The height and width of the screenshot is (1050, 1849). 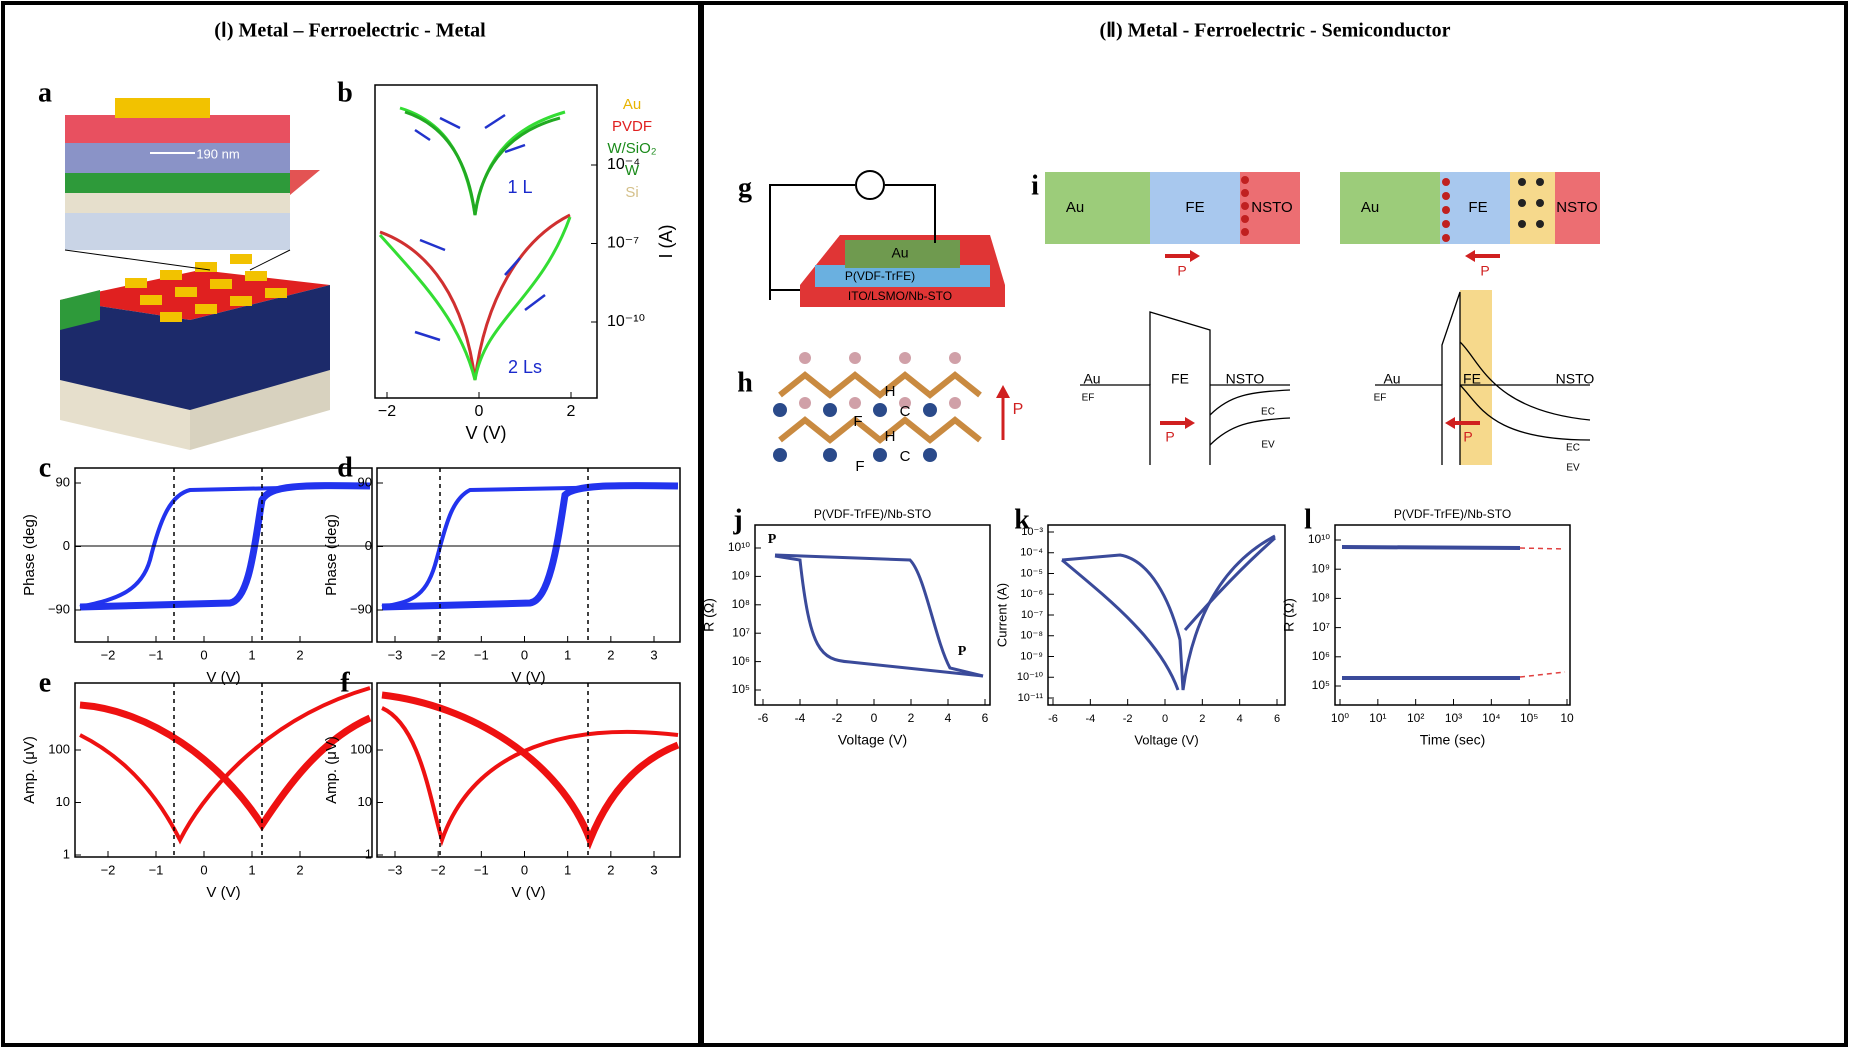 I want to click on pfm-curves, so click(x=377, y=662).